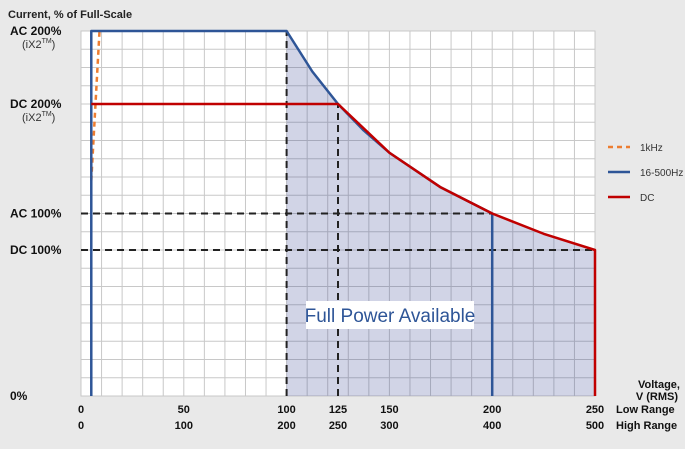  What do you see at coordinates (70, 15) in the screenshot?
I see `chart-title: Current, % of Full-Scale` at bounding box center [70, 15].